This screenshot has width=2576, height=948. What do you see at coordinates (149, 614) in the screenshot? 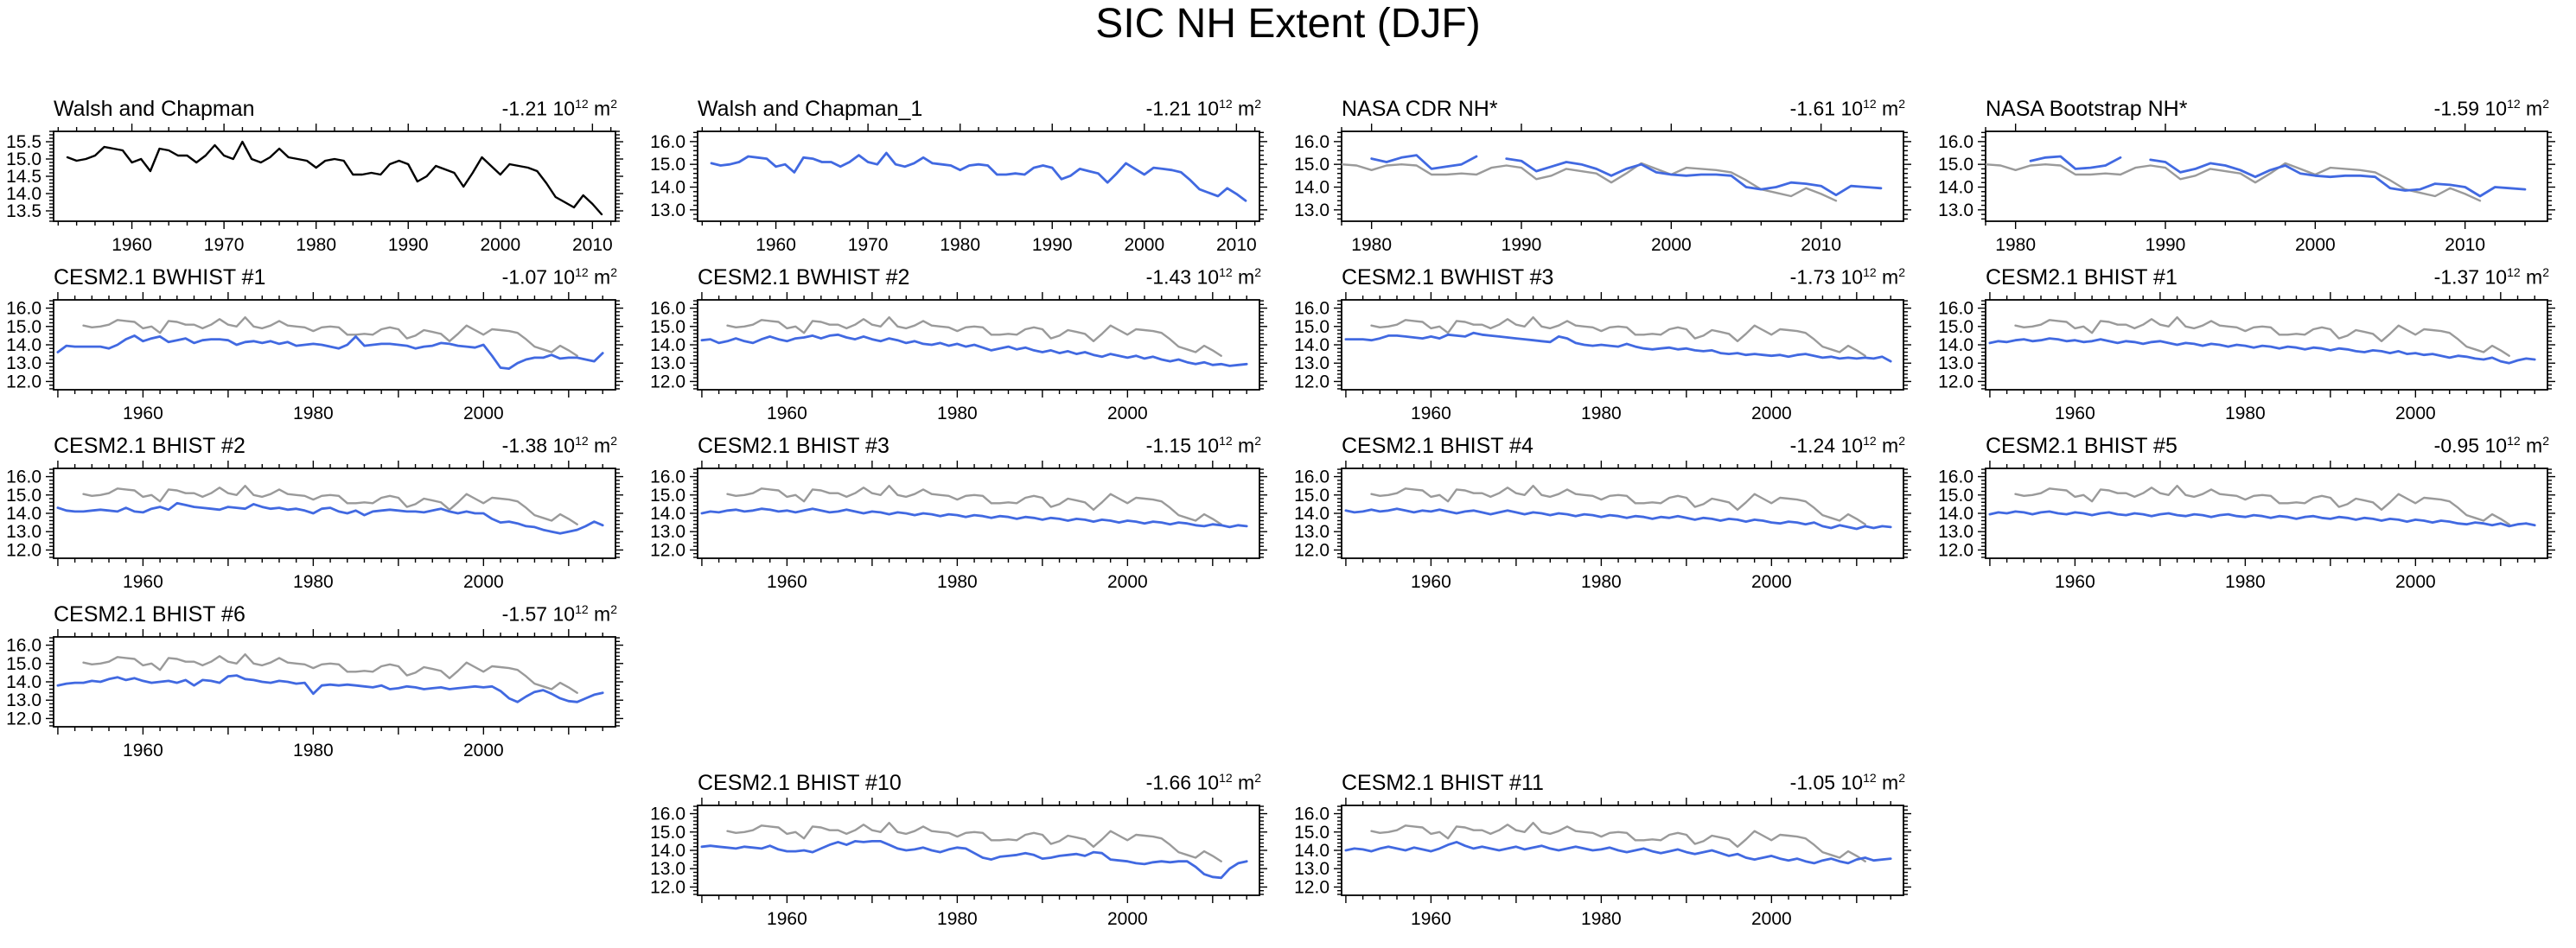
I see `panel-title: CESM2.1 BHIST #6` at bounding box center [149, 614].